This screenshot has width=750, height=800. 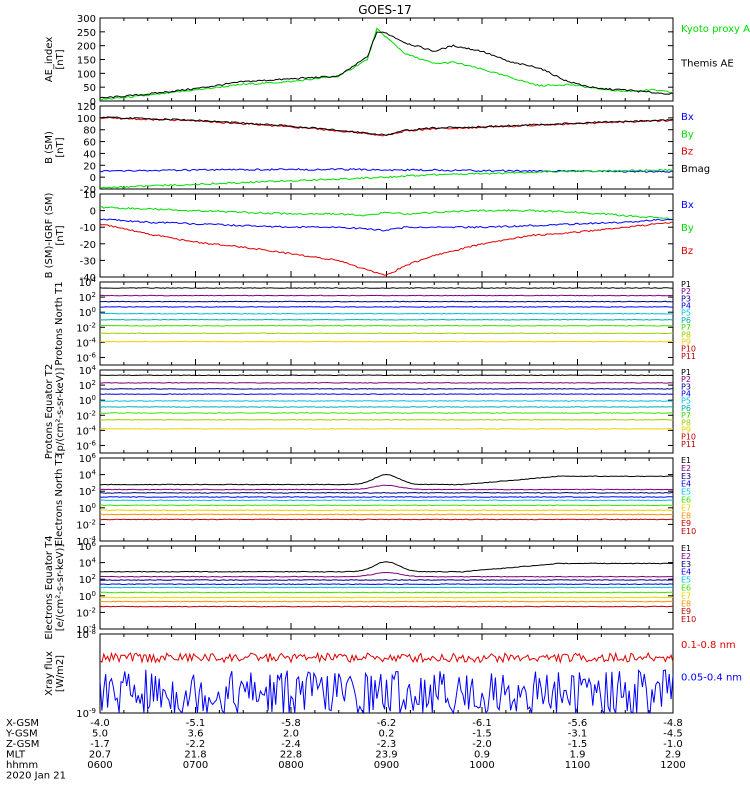 I want to click on x-axis-value: 0800, so click(x=290, y=765).